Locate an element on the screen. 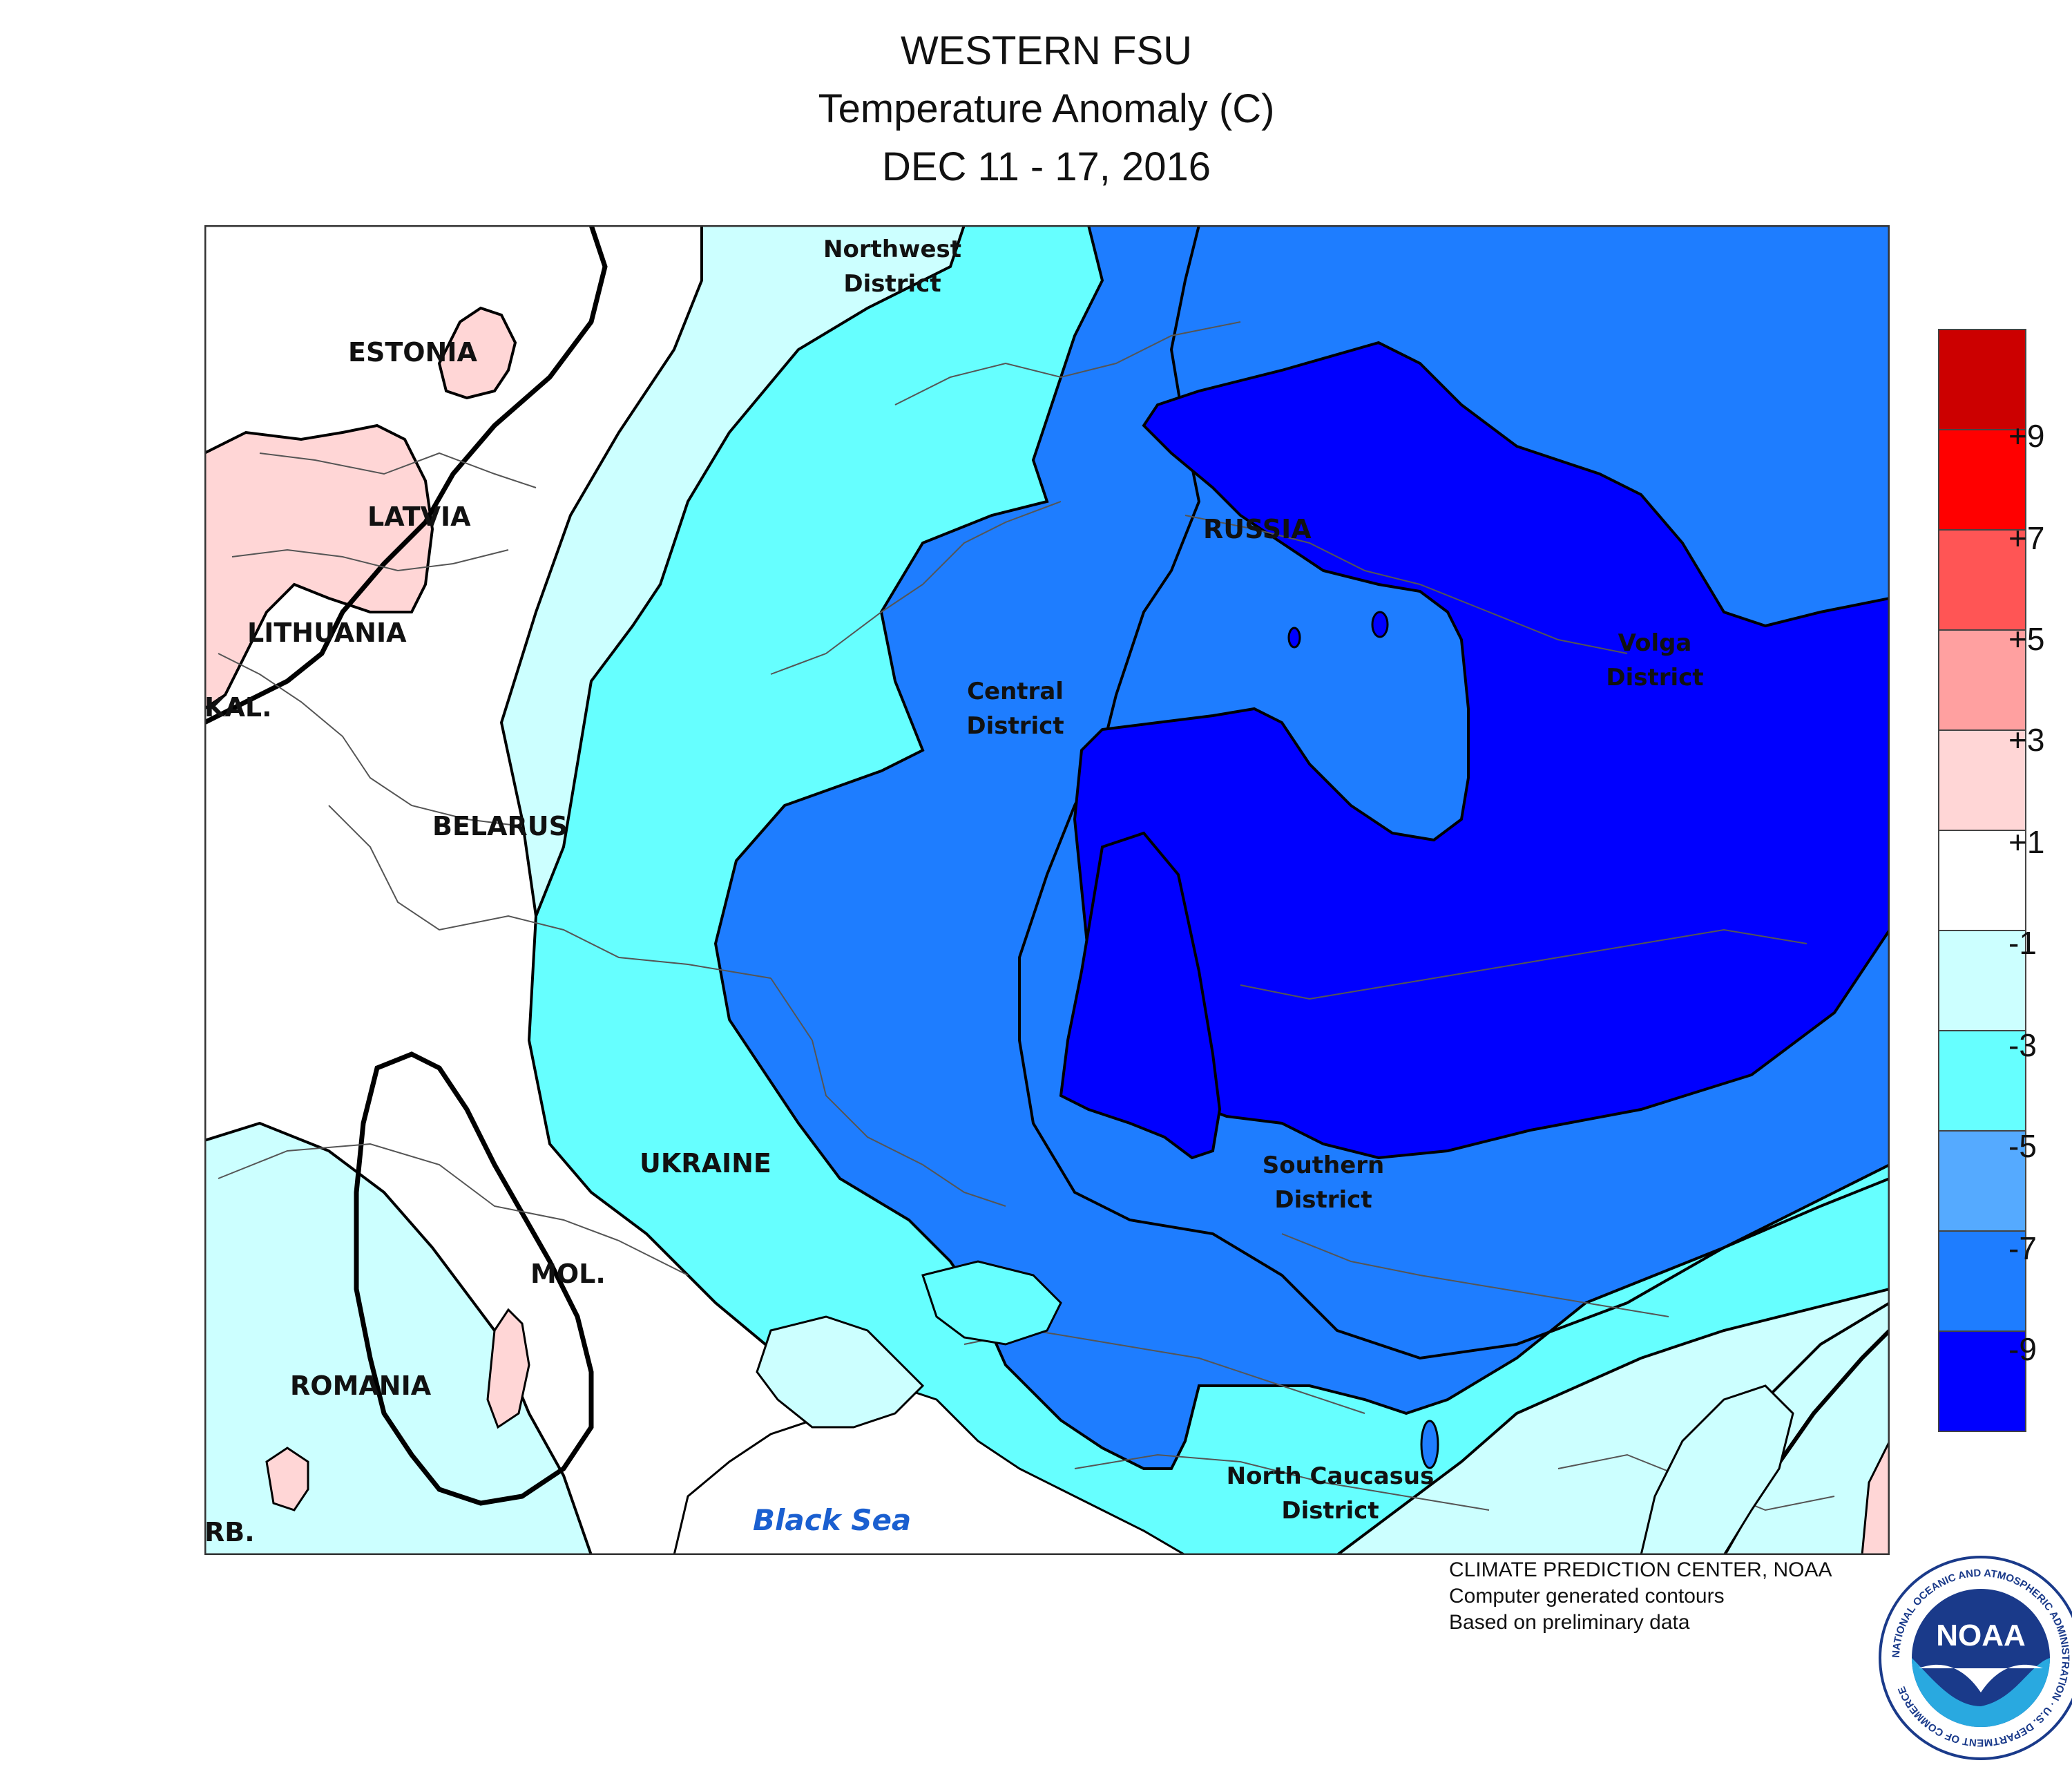 The image size is (2072, 1765). anomaly-zone-warm-east is located at coordinates (1875, 1497).